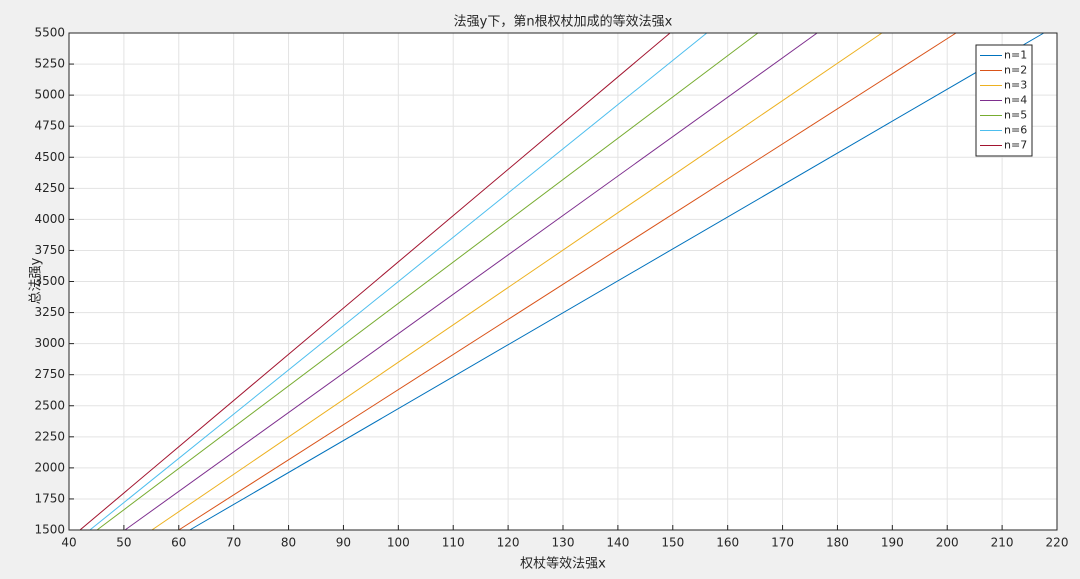  What do you see at coordinates (49, 219) in the screenshot?
I see `y-tick-label: 4000` at bounding box center [49, 219].